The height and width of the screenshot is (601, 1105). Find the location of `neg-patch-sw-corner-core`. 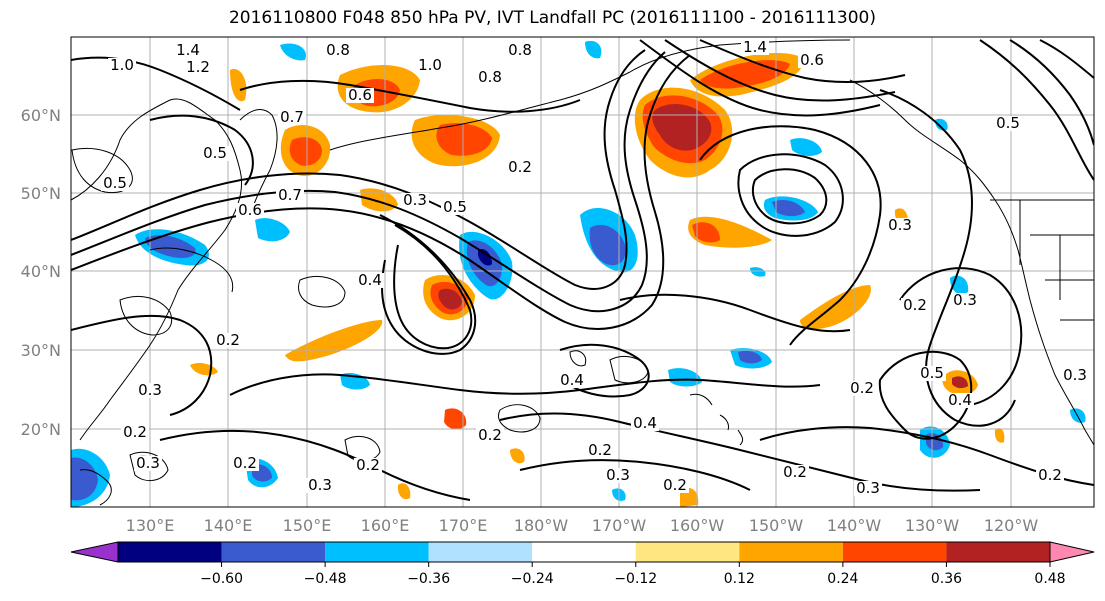

neg-patch-sw-corner-core is located at coordinates (84, 479).